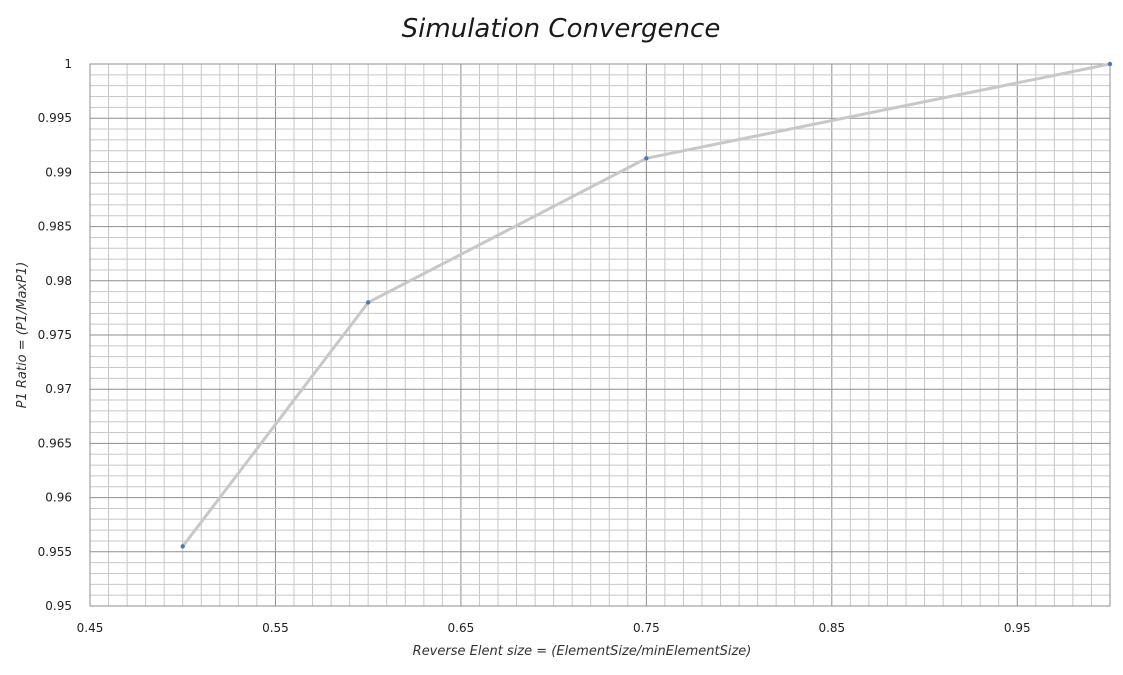 Image resolution: width=1123 pixels, height=675 pixels. What do you see at coordinates (68, 64) in the screenshot?
I see `y-tick-label: 1` at bounding box center [68, 64].